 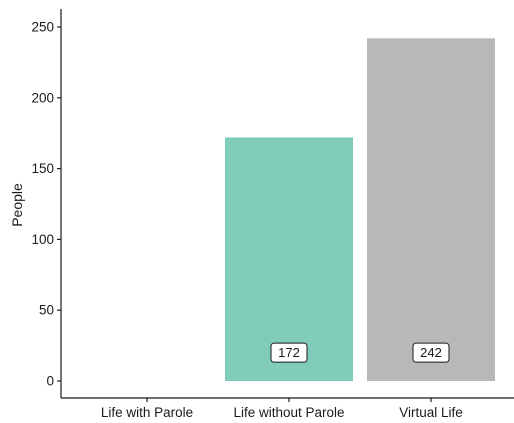 What do you see at coordinates (42, 27) in the screenshot?
I see `y-tick-label: 250` at bounding box center [42, 27].